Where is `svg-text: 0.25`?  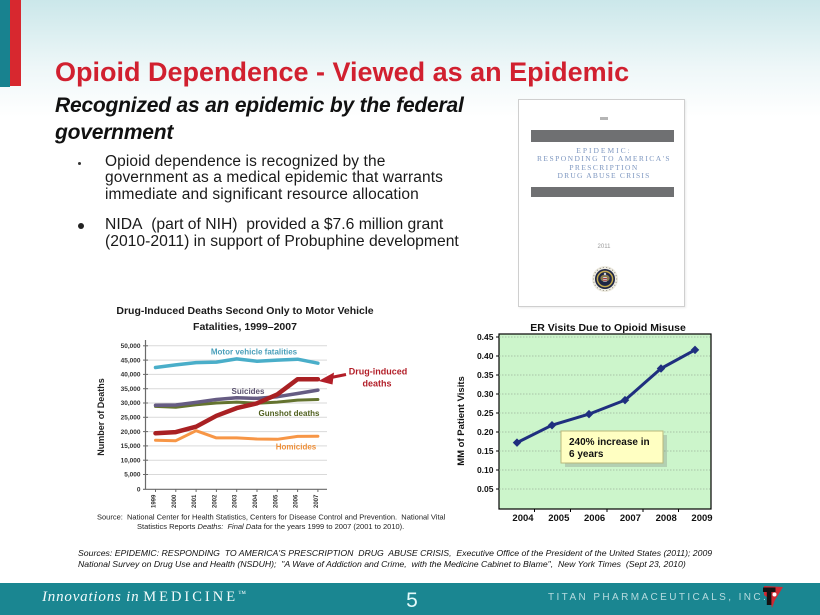
svg-text: 0.25 is located at coordinates (485, 413).